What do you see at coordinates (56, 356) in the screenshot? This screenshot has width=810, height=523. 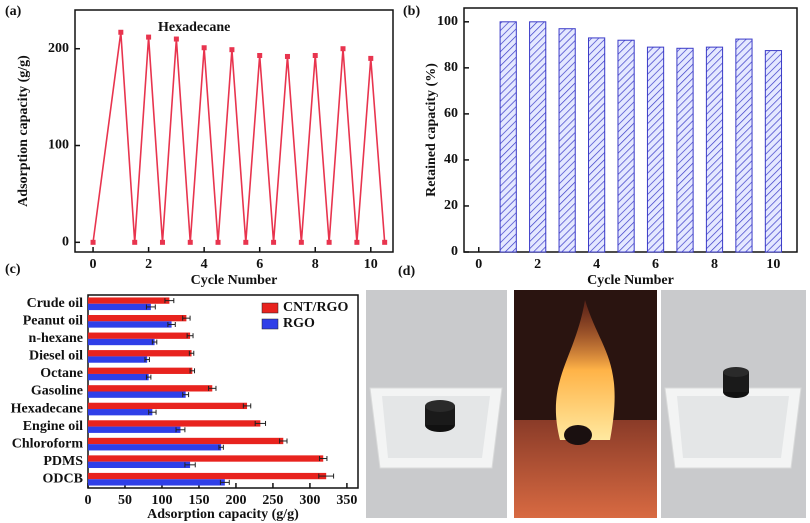 I see `y-tick-label: Diesel oil` at bounding box center [56, 356].